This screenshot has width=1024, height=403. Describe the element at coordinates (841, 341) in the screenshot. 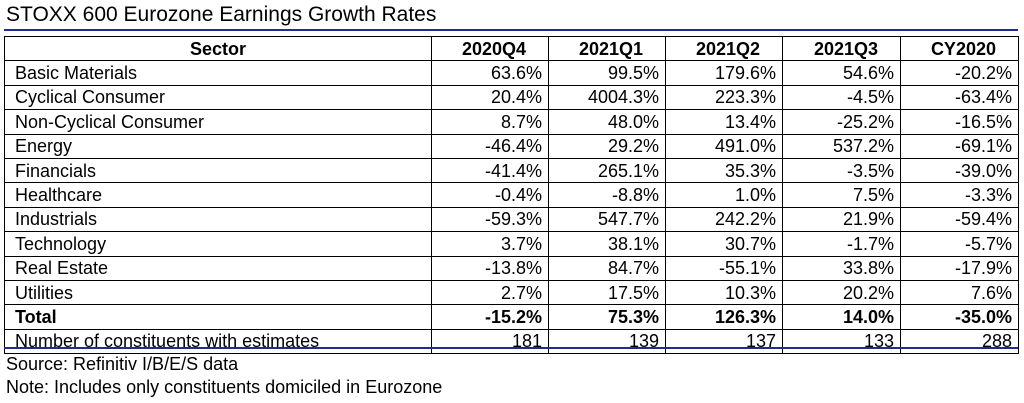

I see `value-cell: 133` at that location.